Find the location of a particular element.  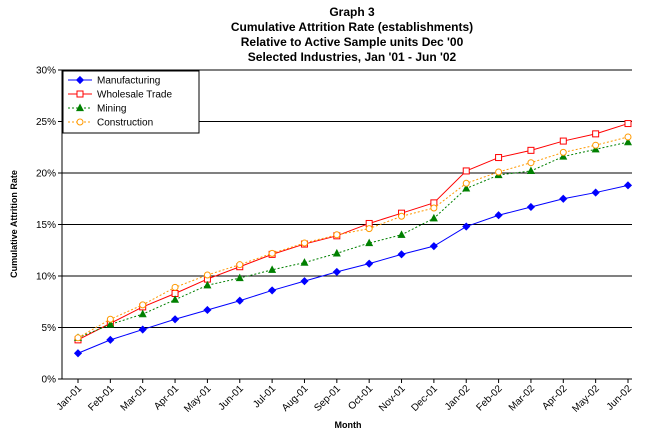

y-tick-label: 25% is located at coordinates (46, 122).